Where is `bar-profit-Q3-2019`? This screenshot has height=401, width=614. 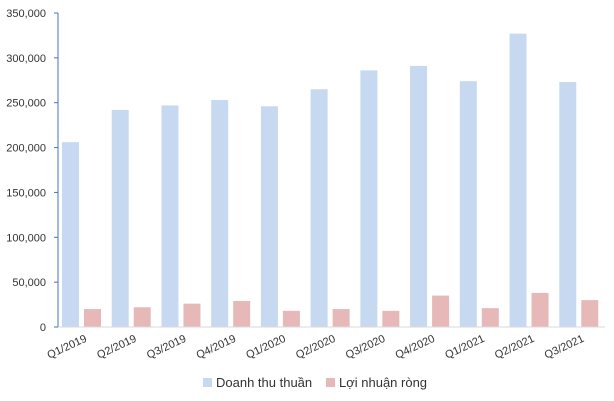 bar-profit-Q3-2019 is located at coordinates (192, 315).